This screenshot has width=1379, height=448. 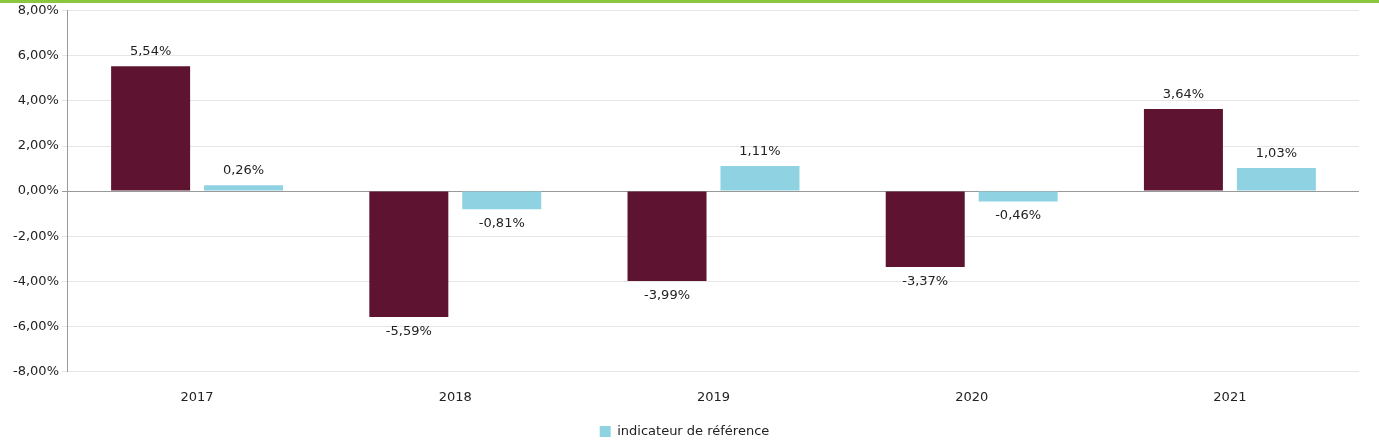 I want to click on y-tick-label: 0,00%, so click(x=38, y=190).